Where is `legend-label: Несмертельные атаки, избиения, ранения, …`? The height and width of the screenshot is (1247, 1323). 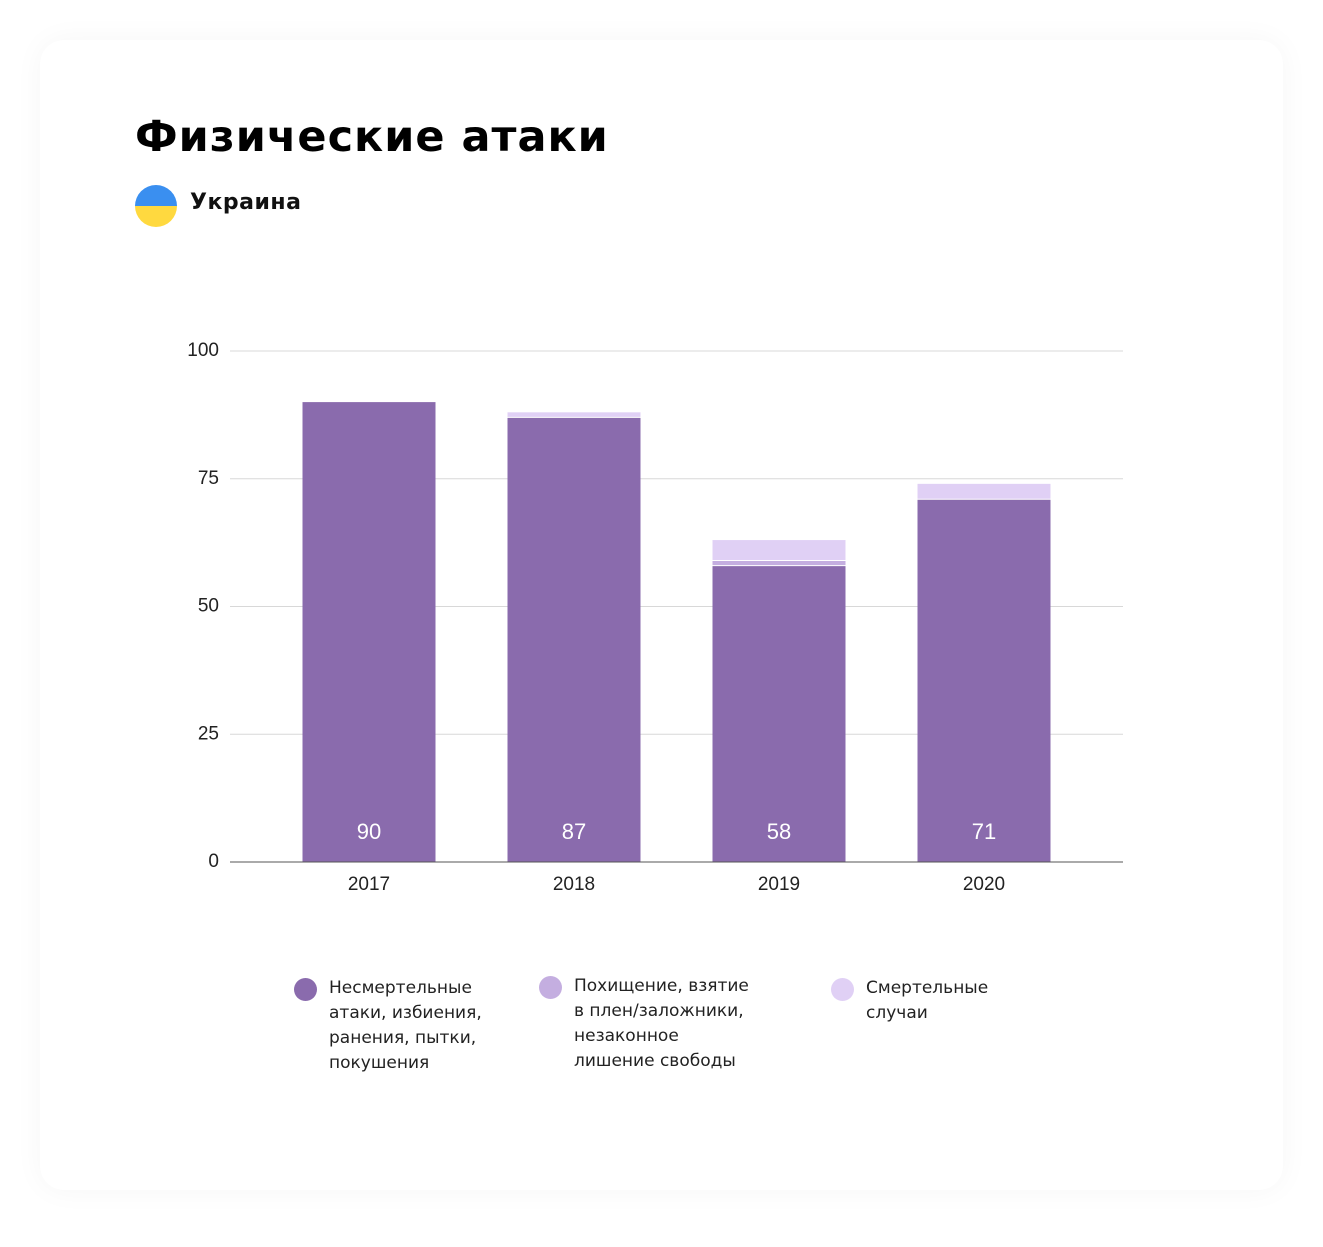
legend-label: Несмертельные атаки, избиения, ранения, … is located at coordinates (405, 1025).